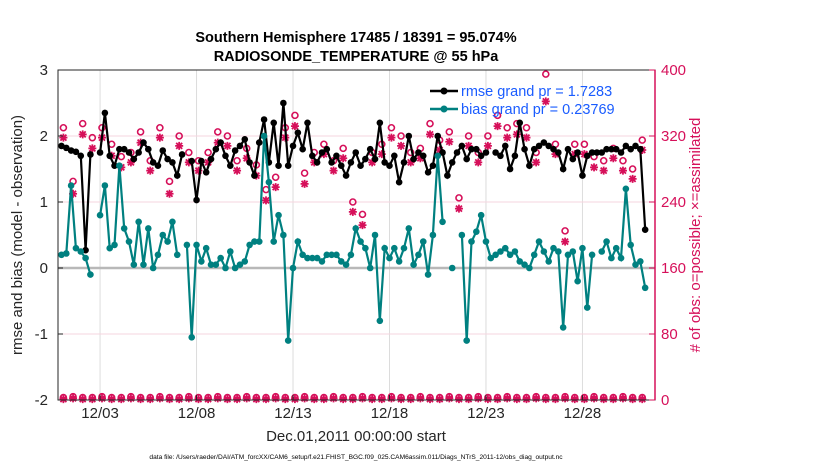  I want to click on y-tick-label: 2, so click(44, 136).